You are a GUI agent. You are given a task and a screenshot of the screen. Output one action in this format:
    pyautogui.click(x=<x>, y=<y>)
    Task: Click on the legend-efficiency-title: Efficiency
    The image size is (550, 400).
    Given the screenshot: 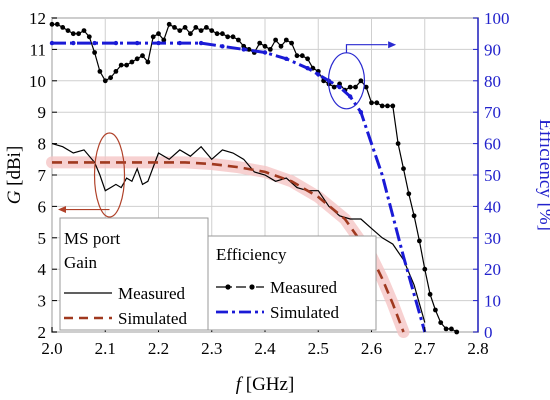 What is the action you would take?
    pyautogui.click(x=251, y=254)
    